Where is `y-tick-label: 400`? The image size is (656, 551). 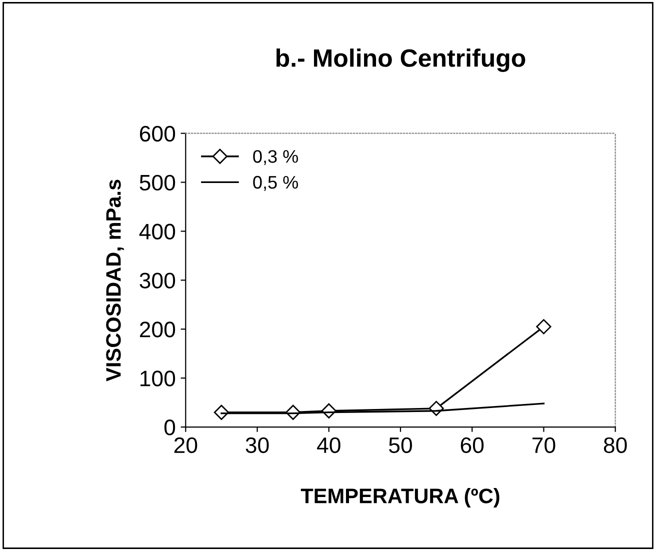
y-tick-label: 400 is located at coordinates (157, 232).